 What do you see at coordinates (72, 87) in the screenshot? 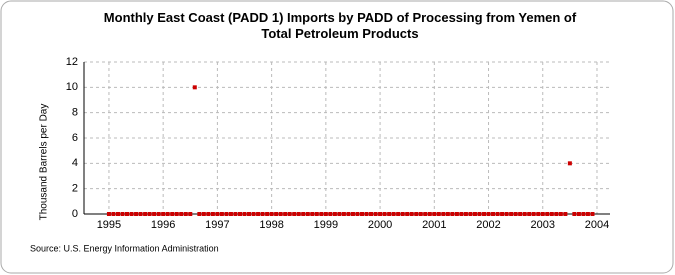
I see `y-tick-label: 10` at bounding box center [72, 87].